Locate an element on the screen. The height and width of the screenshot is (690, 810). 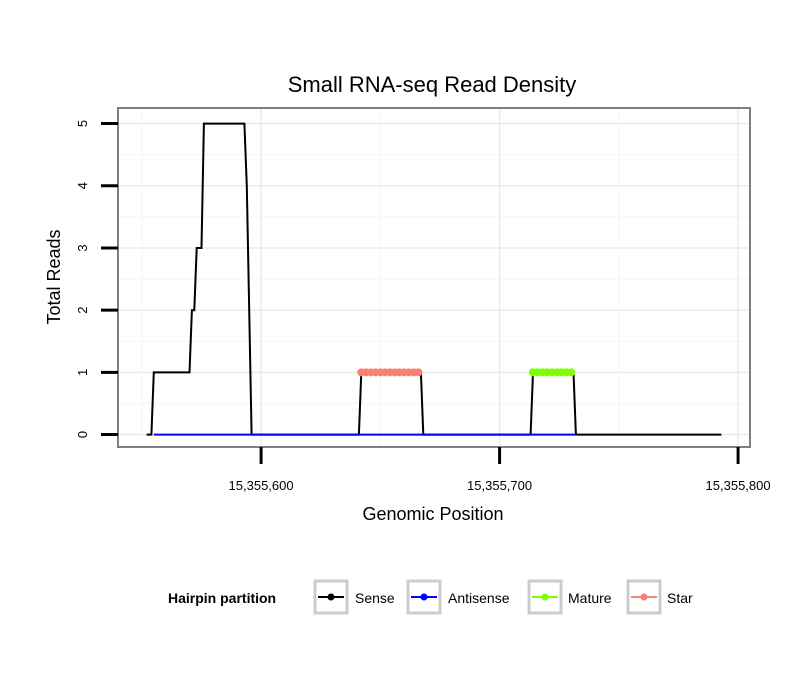
mature-point is located at coordinates (571, 372).